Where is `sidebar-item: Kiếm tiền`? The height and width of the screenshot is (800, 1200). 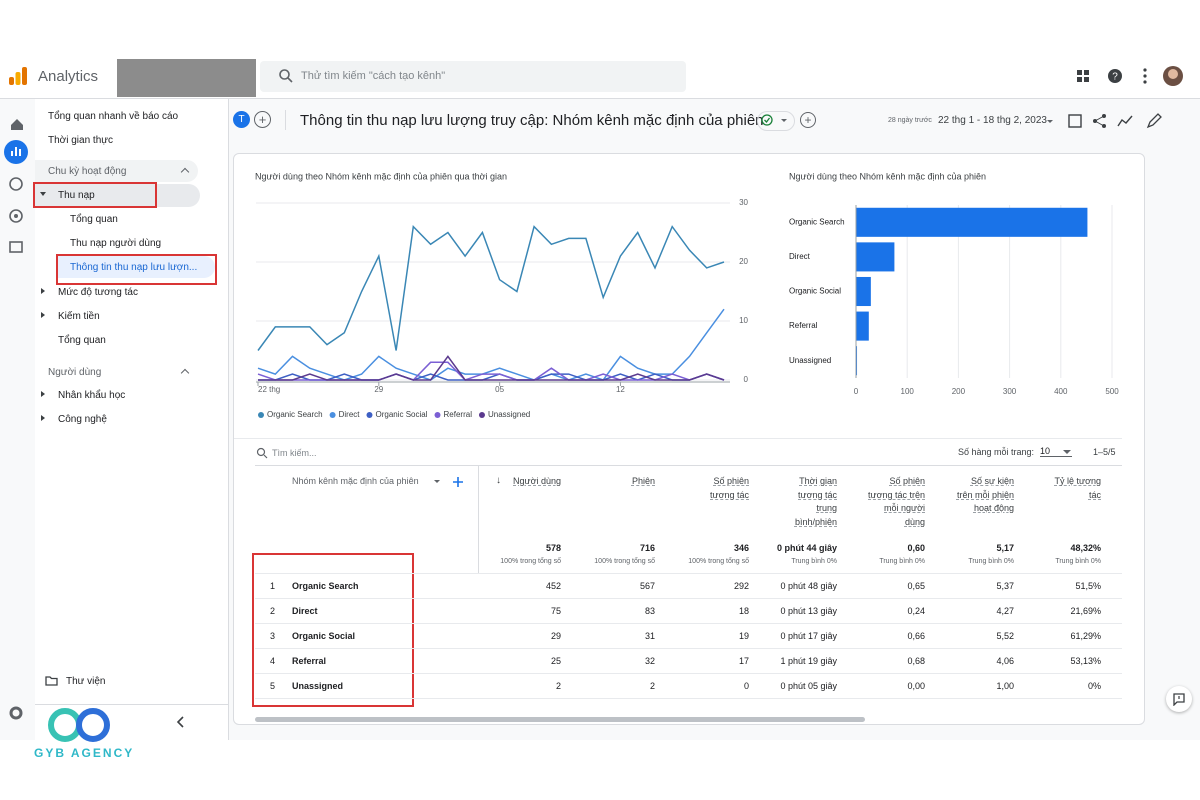
sidebar-item: Kiếm tiền is located at coordinates (79, 316).